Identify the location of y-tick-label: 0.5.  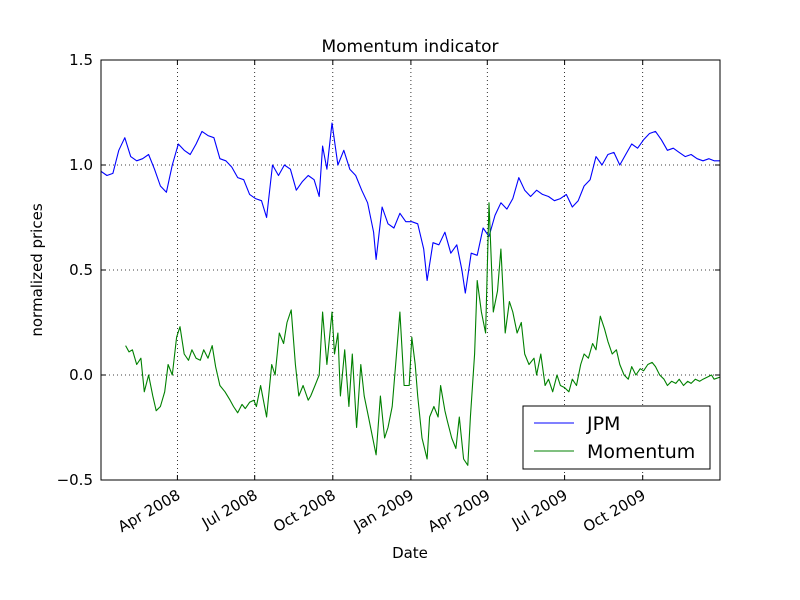
(81, 270).